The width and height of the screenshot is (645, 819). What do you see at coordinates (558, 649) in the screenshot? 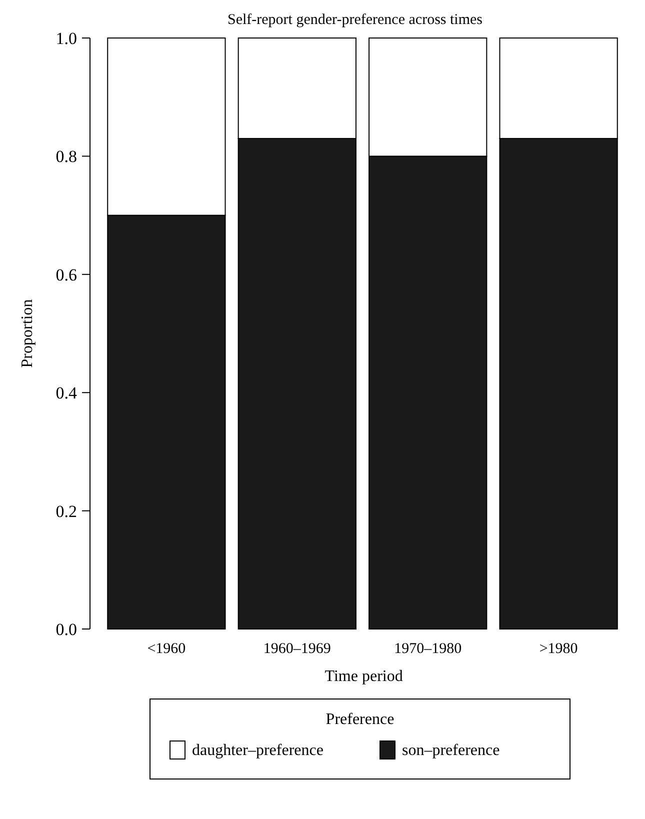
I see `x-tick-label: >1980` at bounding box center [558, 649].